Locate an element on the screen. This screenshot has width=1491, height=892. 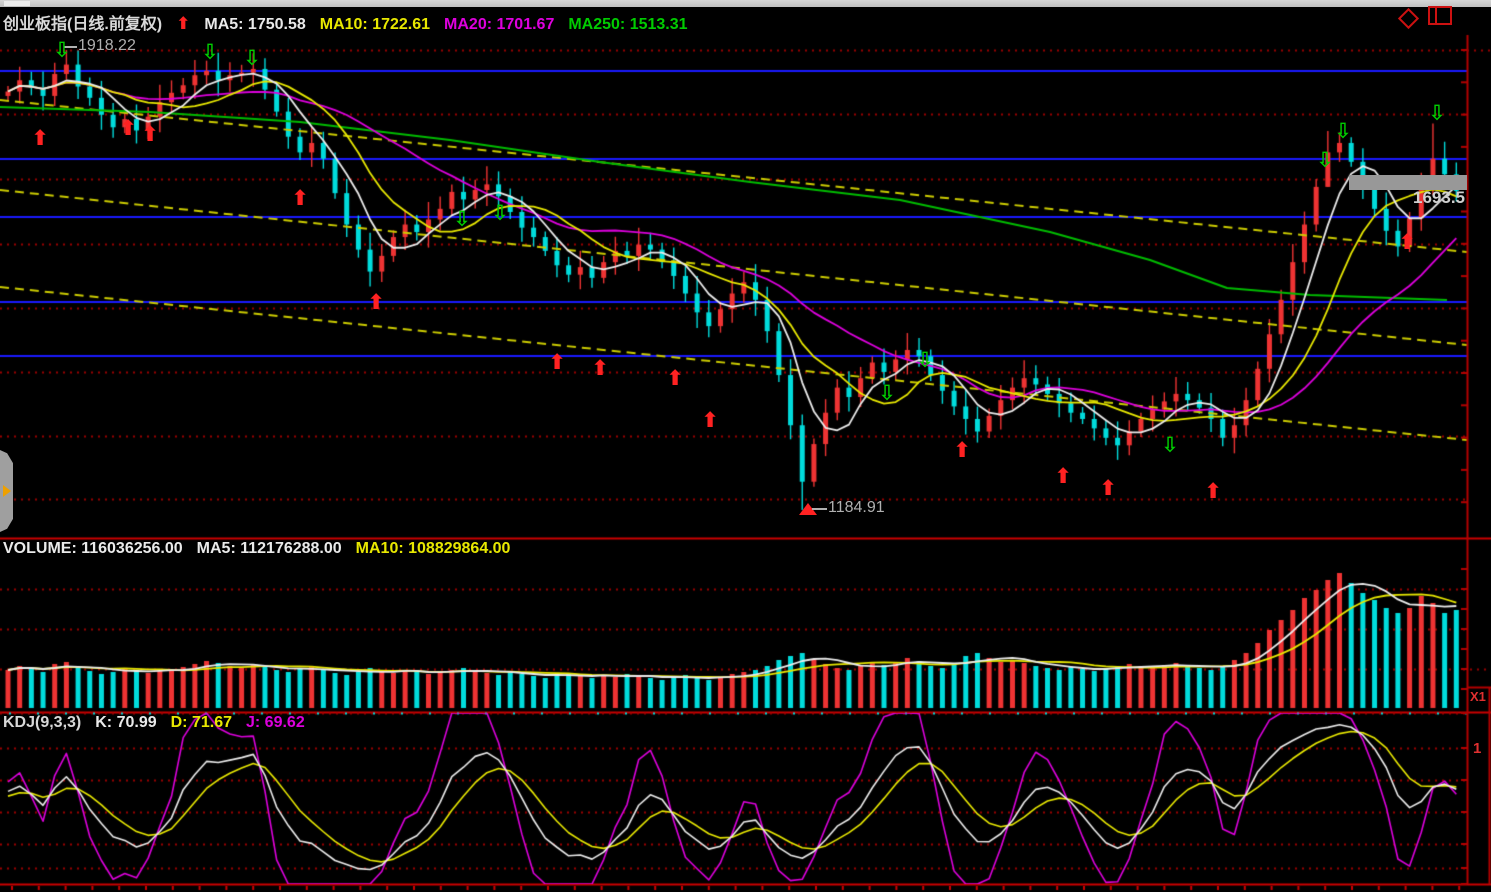
expand-arrow-icon is located at coordinates (7, 491).